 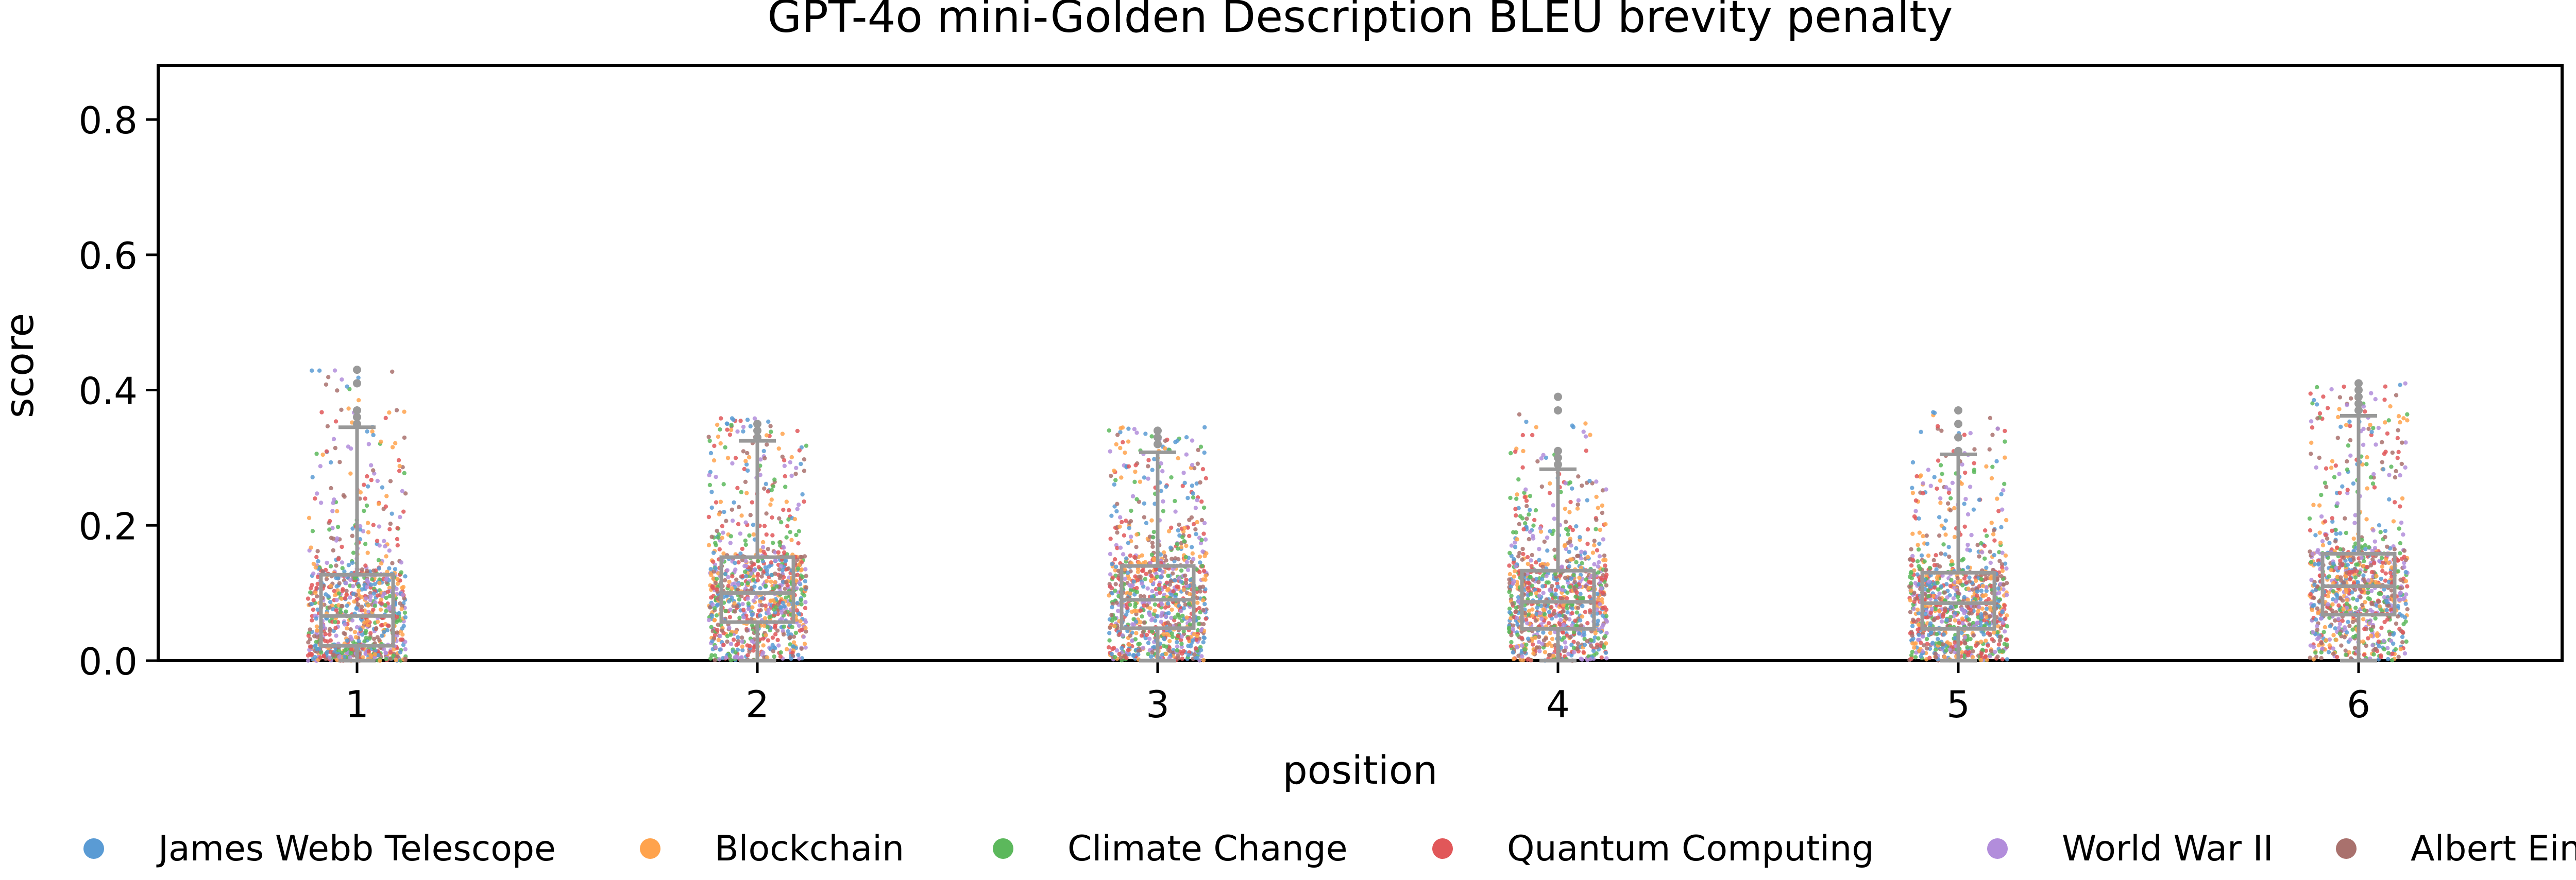 What do you see at coordinates (118, 391) in the screenshot?
I see `y-axis: 0.00.20.40.60.8` at bounding box center [118, 391].